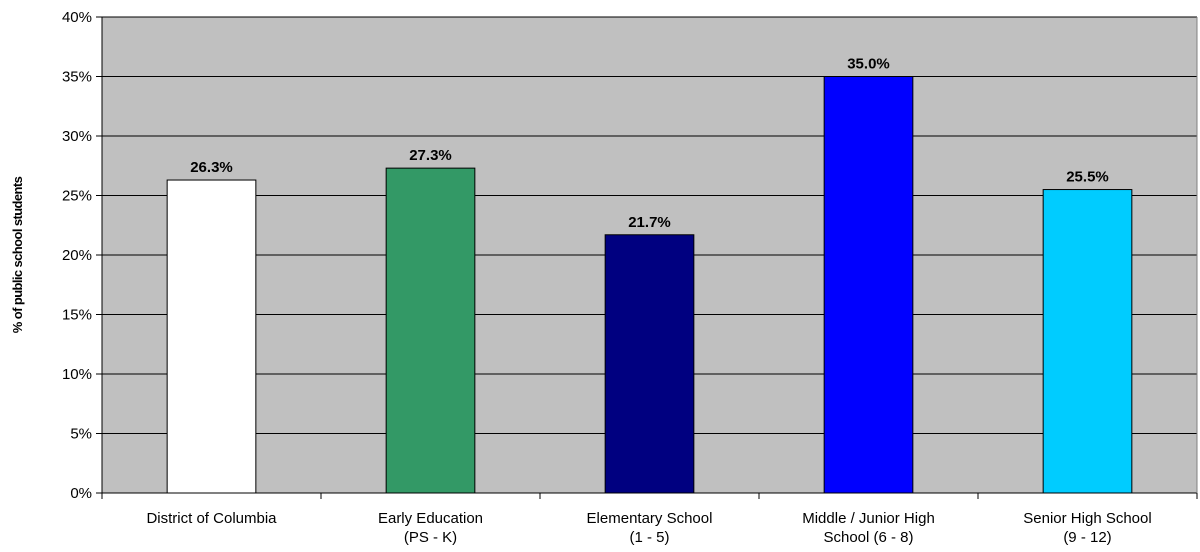  I want to click on x-category-label: (PS - K), so click(430, 537).